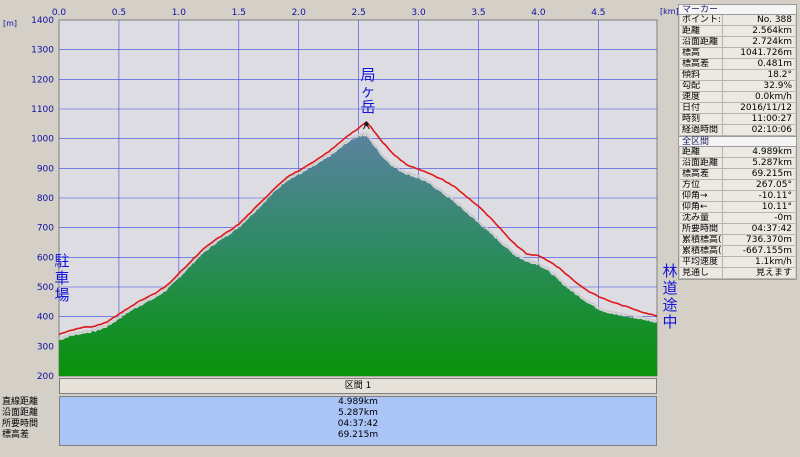 This screenshot has height=457, width=800. Describe the element at coordinates (737, 108) in the screenshot. I see `panel-row: 日付 2016/11/12` at that location.